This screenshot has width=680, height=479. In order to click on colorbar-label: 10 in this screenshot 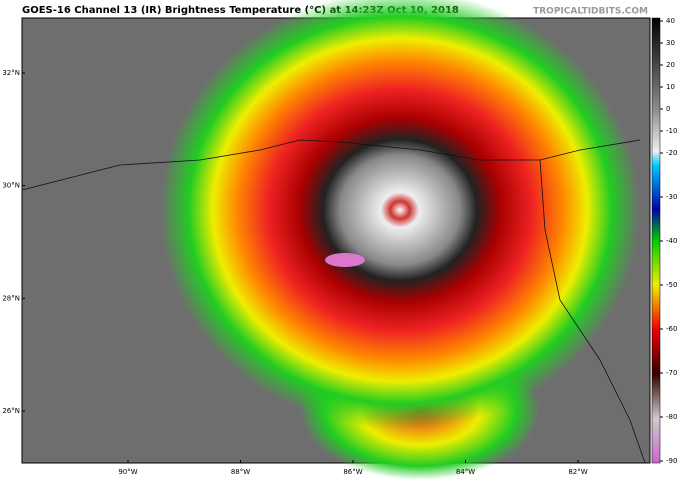, I will do `click(670, 87)`.